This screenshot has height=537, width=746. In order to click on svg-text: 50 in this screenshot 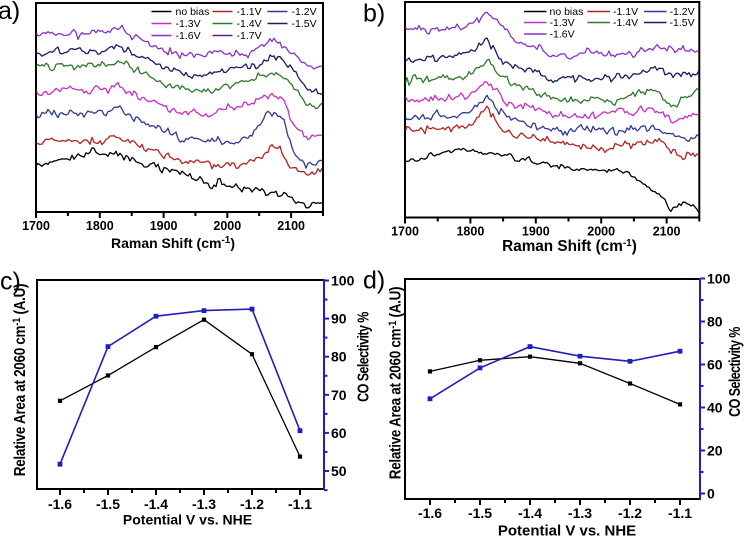, I will do `click(339, 471)`.